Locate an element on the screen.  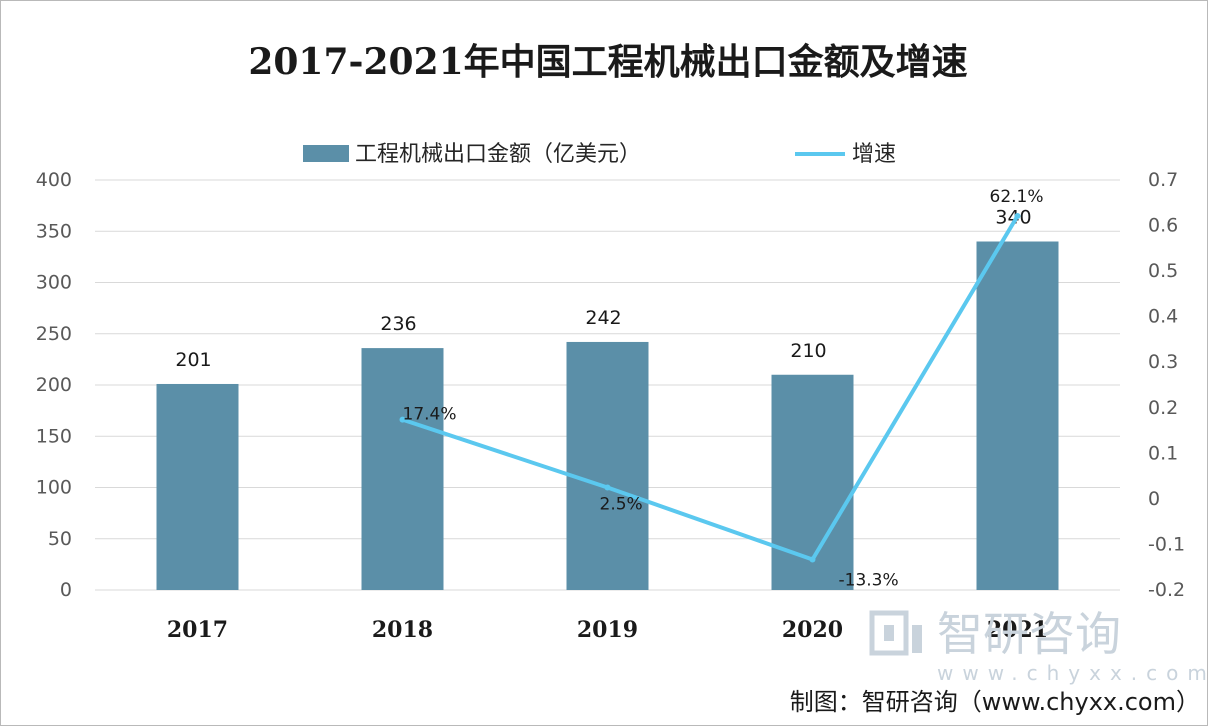
y-right-tick-label: 0.5 is located at coordinates (1163, 271).